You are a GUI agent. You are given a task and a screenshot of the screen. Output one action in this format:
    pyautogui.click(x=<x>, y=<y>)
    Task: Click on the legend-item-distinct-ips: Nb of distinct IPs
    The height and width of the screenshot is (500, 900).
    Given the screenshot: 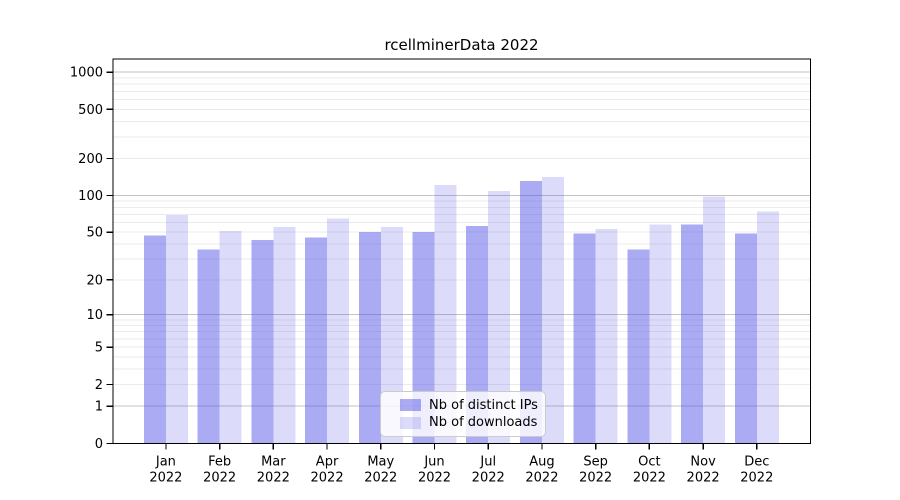 What is the action you would take?
    pyautogui.click(x=472, y=405)
    